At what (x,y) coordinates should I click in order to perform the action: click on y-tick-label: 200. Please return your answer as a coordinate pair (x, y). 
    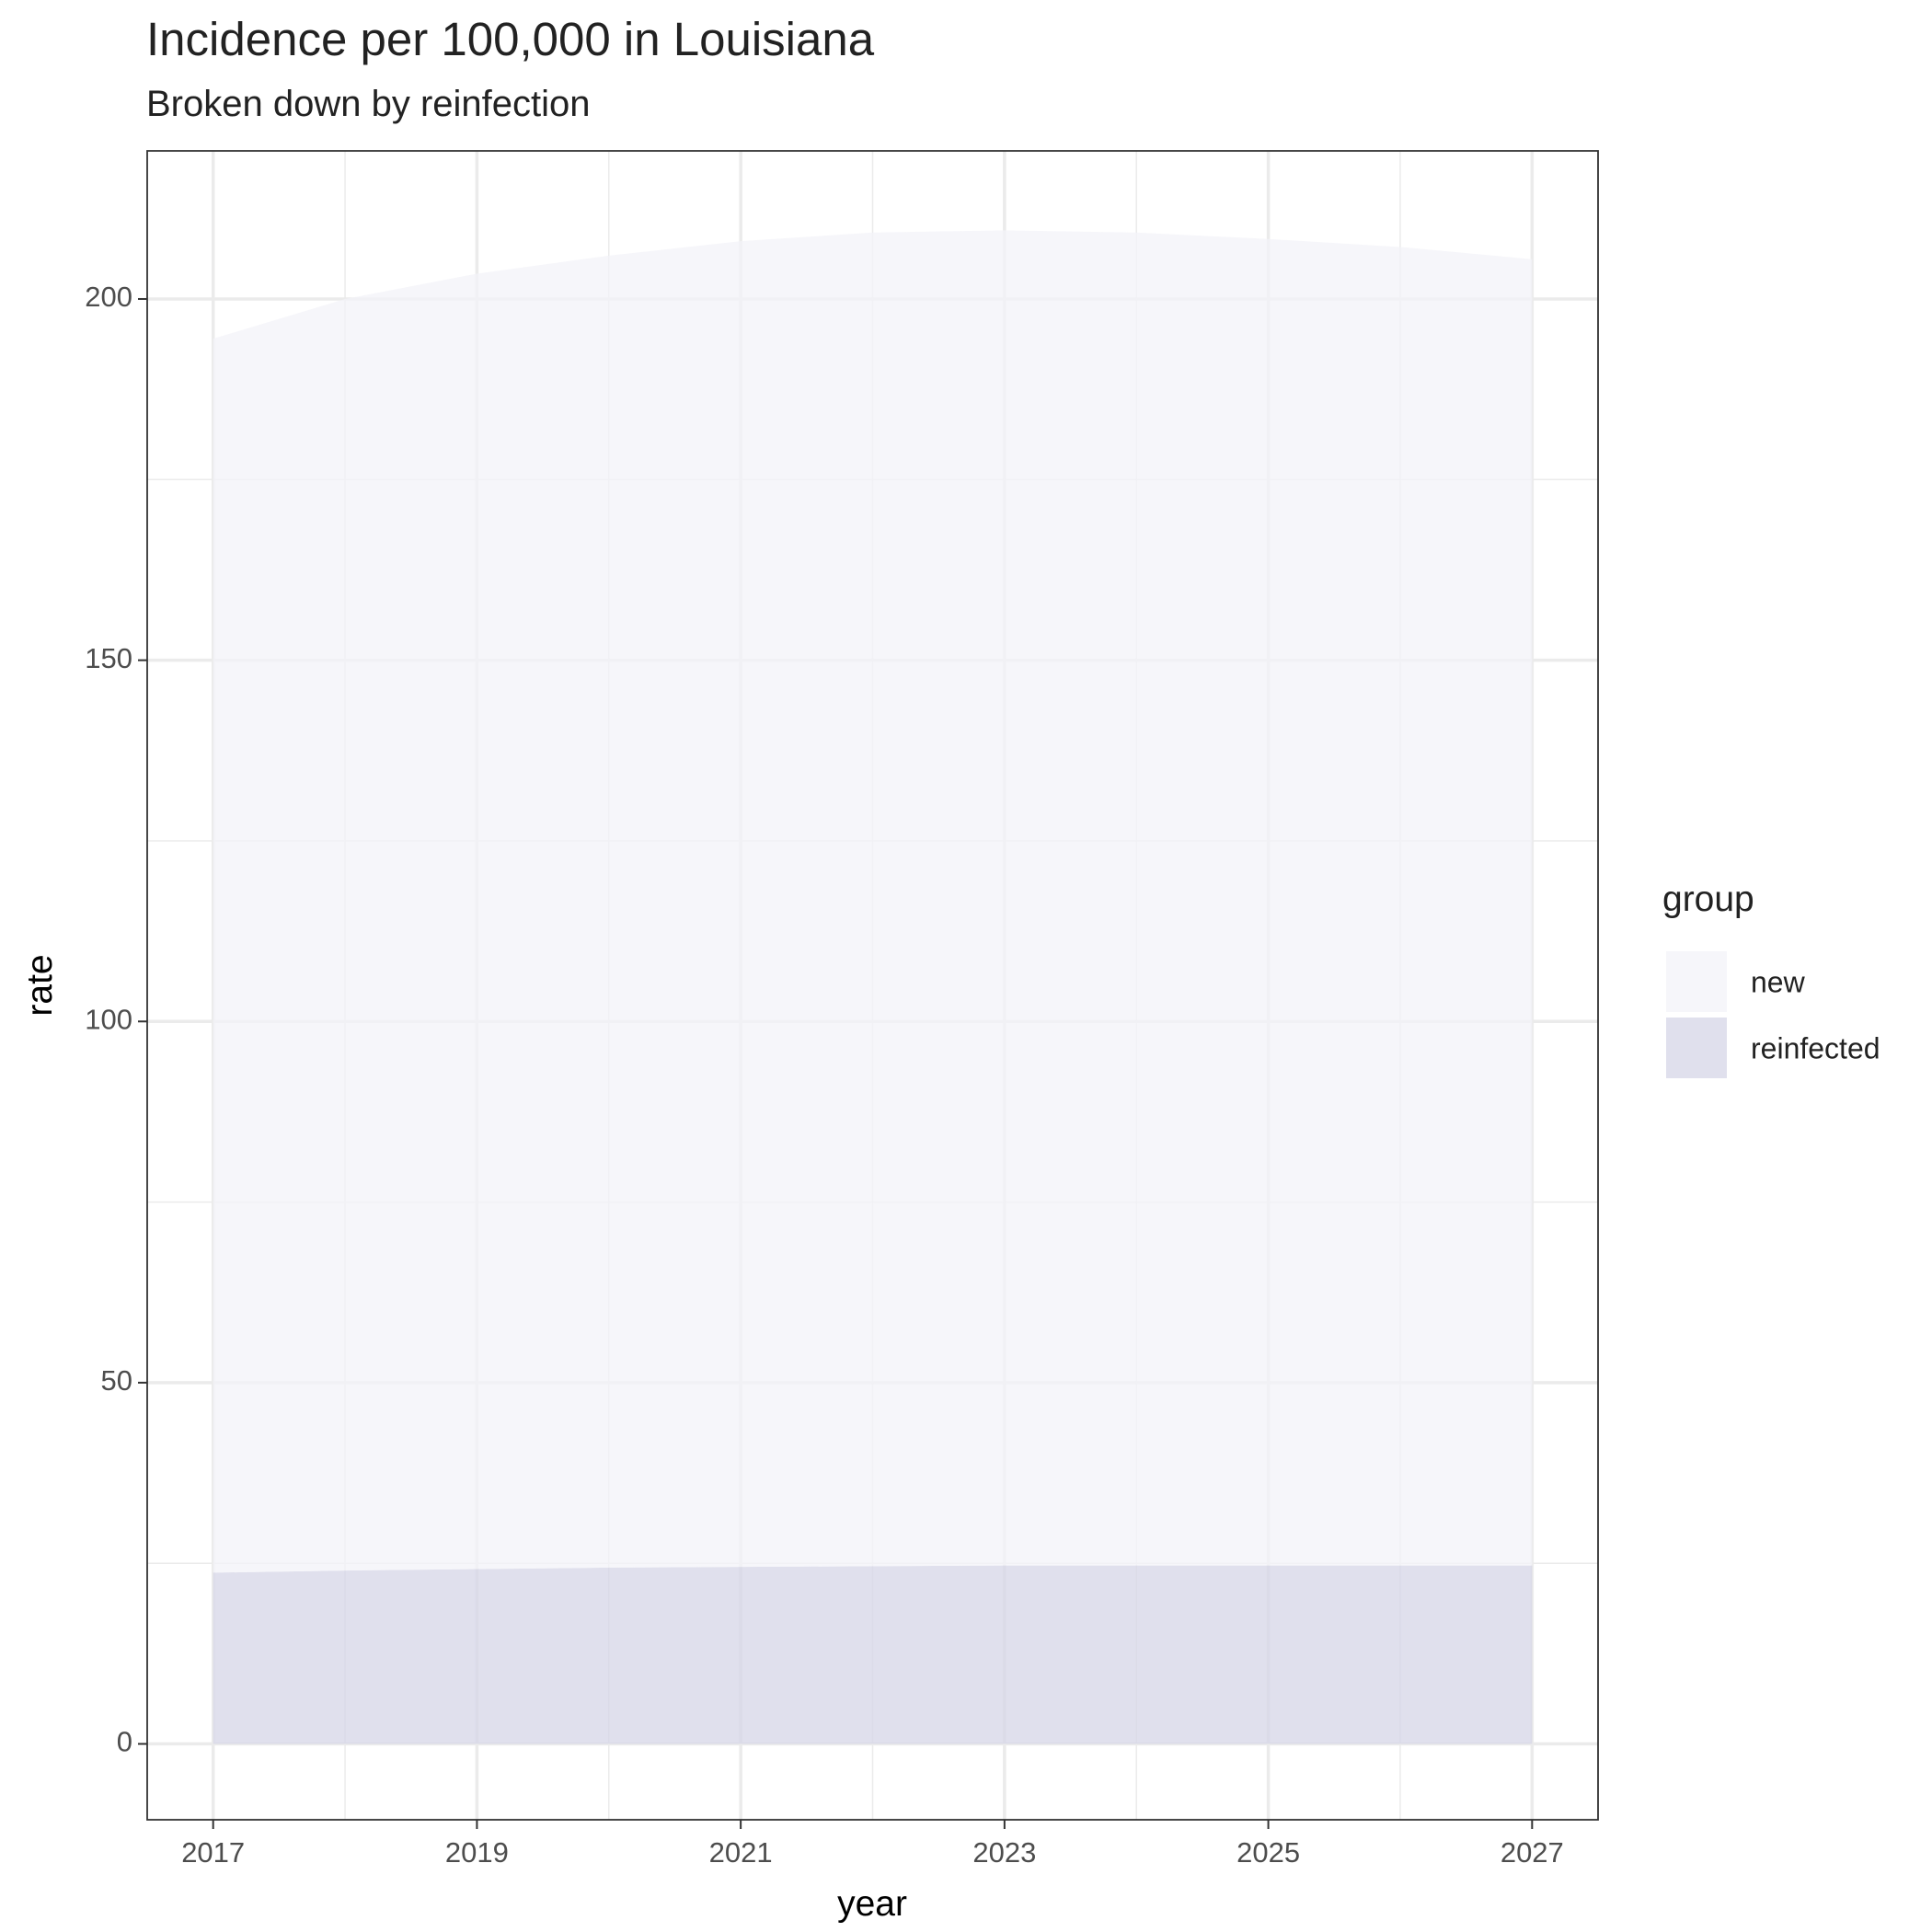
    Looking at the image, I should click on (108, 297).